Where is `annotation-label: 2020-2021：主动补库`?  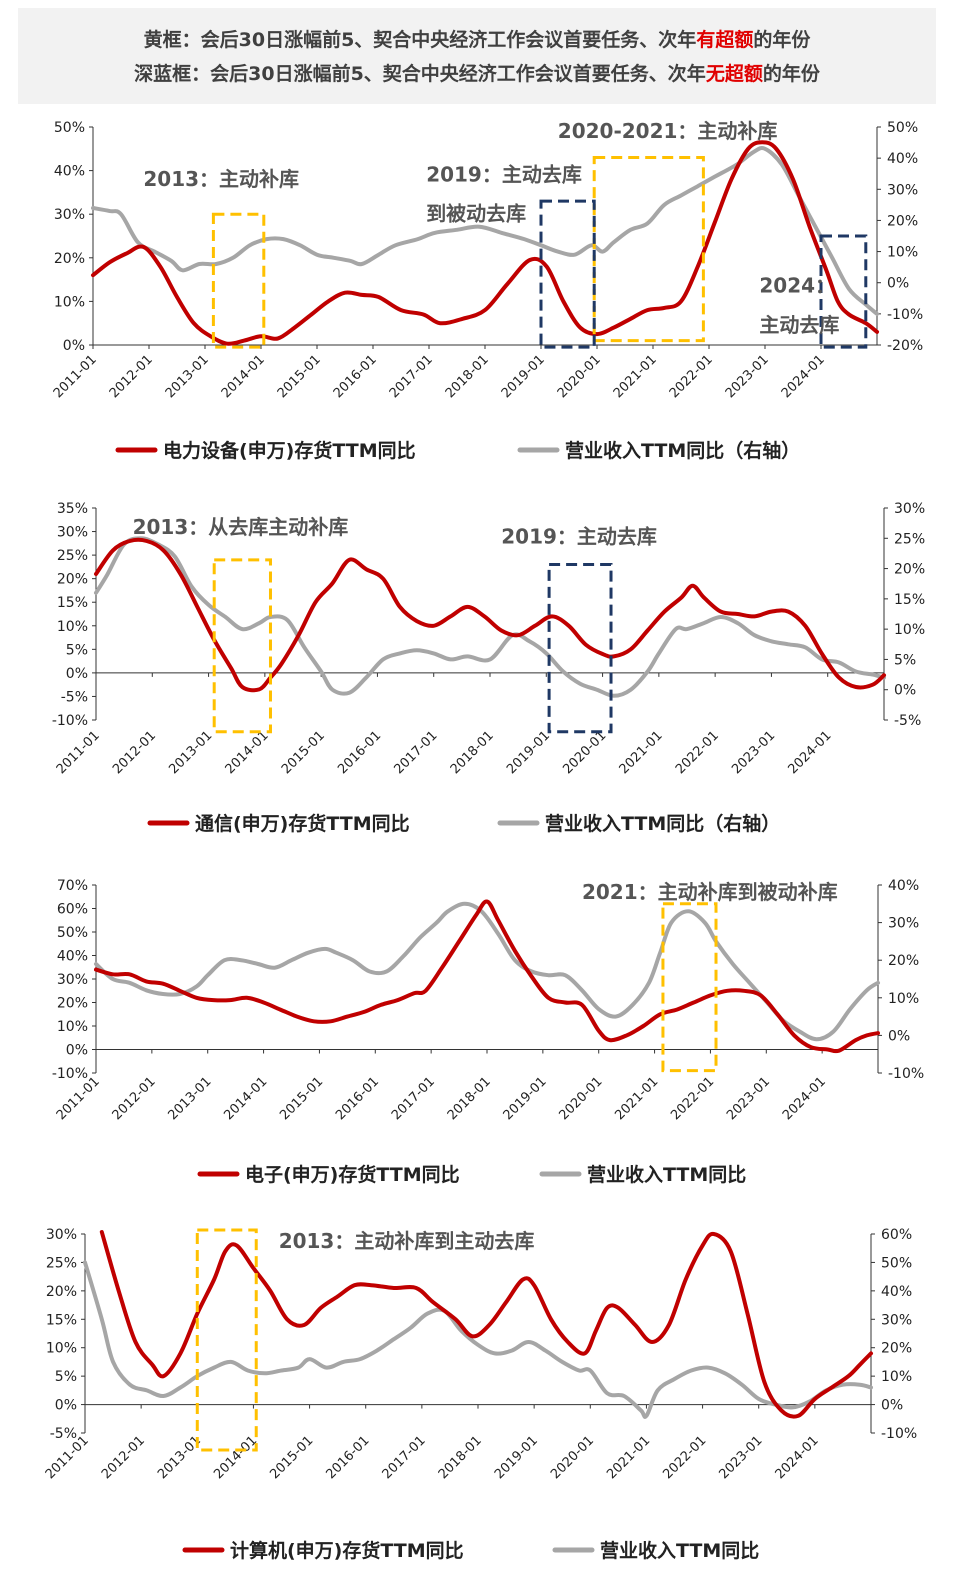 annotation-label: 2020-2021：主动补库 is located at coordinates (668, 131).